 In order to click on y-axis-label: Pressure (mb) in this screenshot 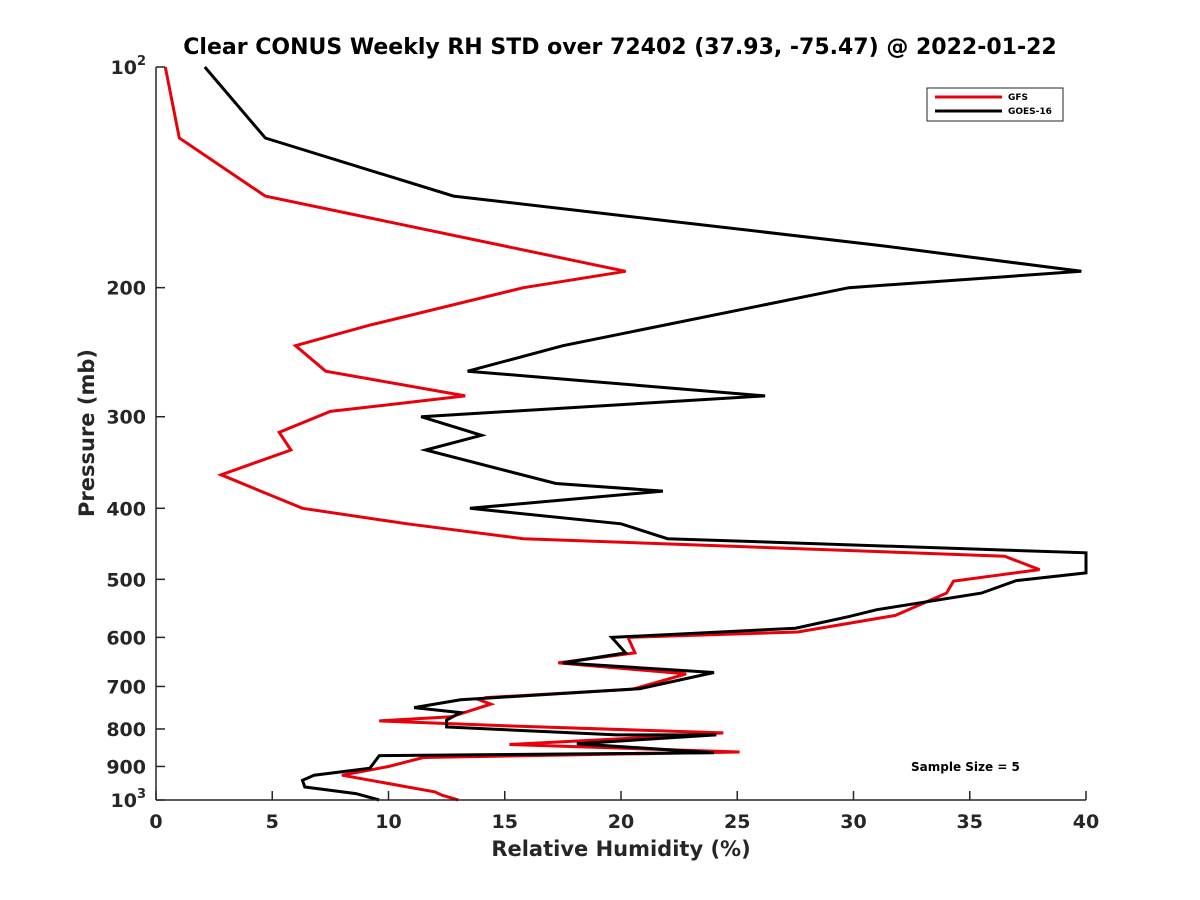, I will do `click(87, 433)`.